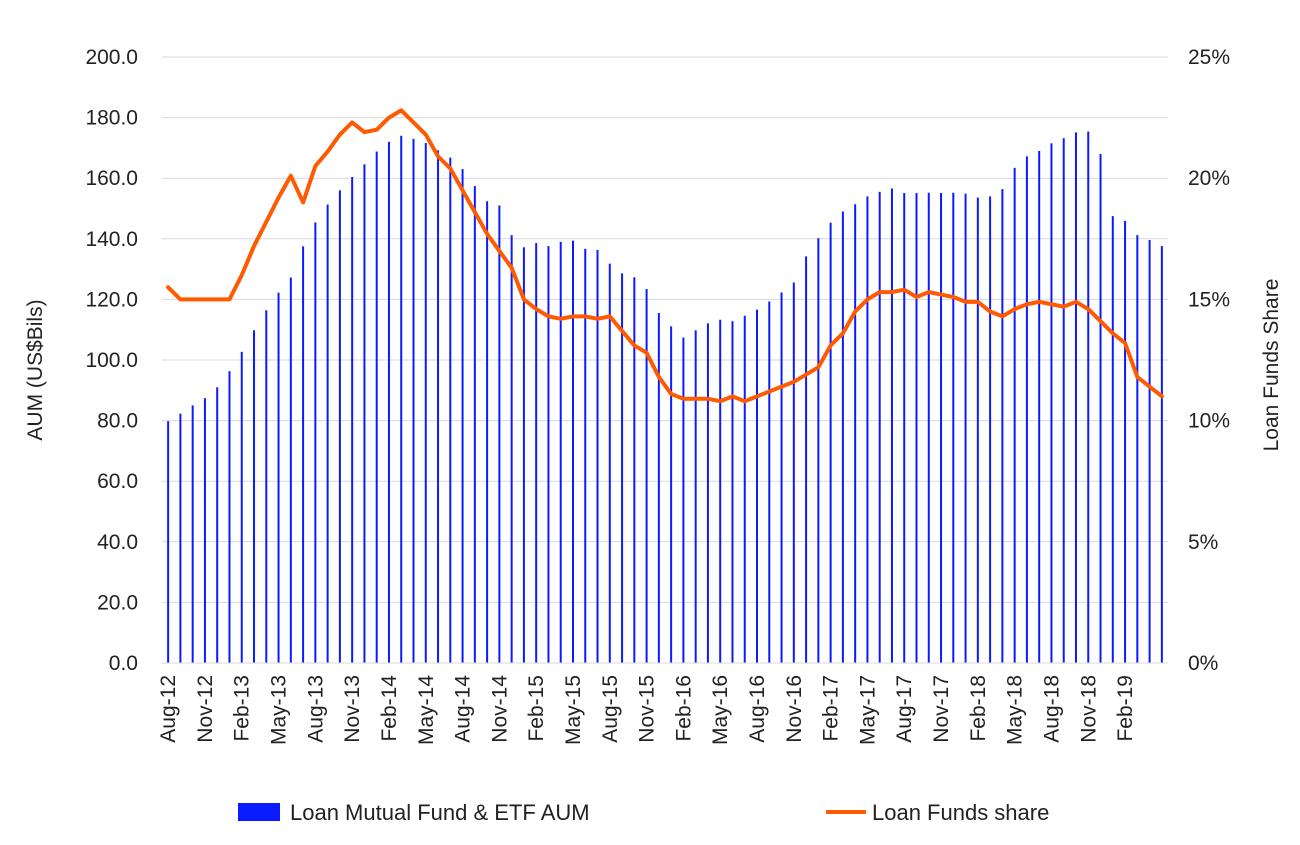  What do you see at coordinates (867, 710) in the screenshot?
I see `x-tick-label: May-17` at bounding box center [867, 710].